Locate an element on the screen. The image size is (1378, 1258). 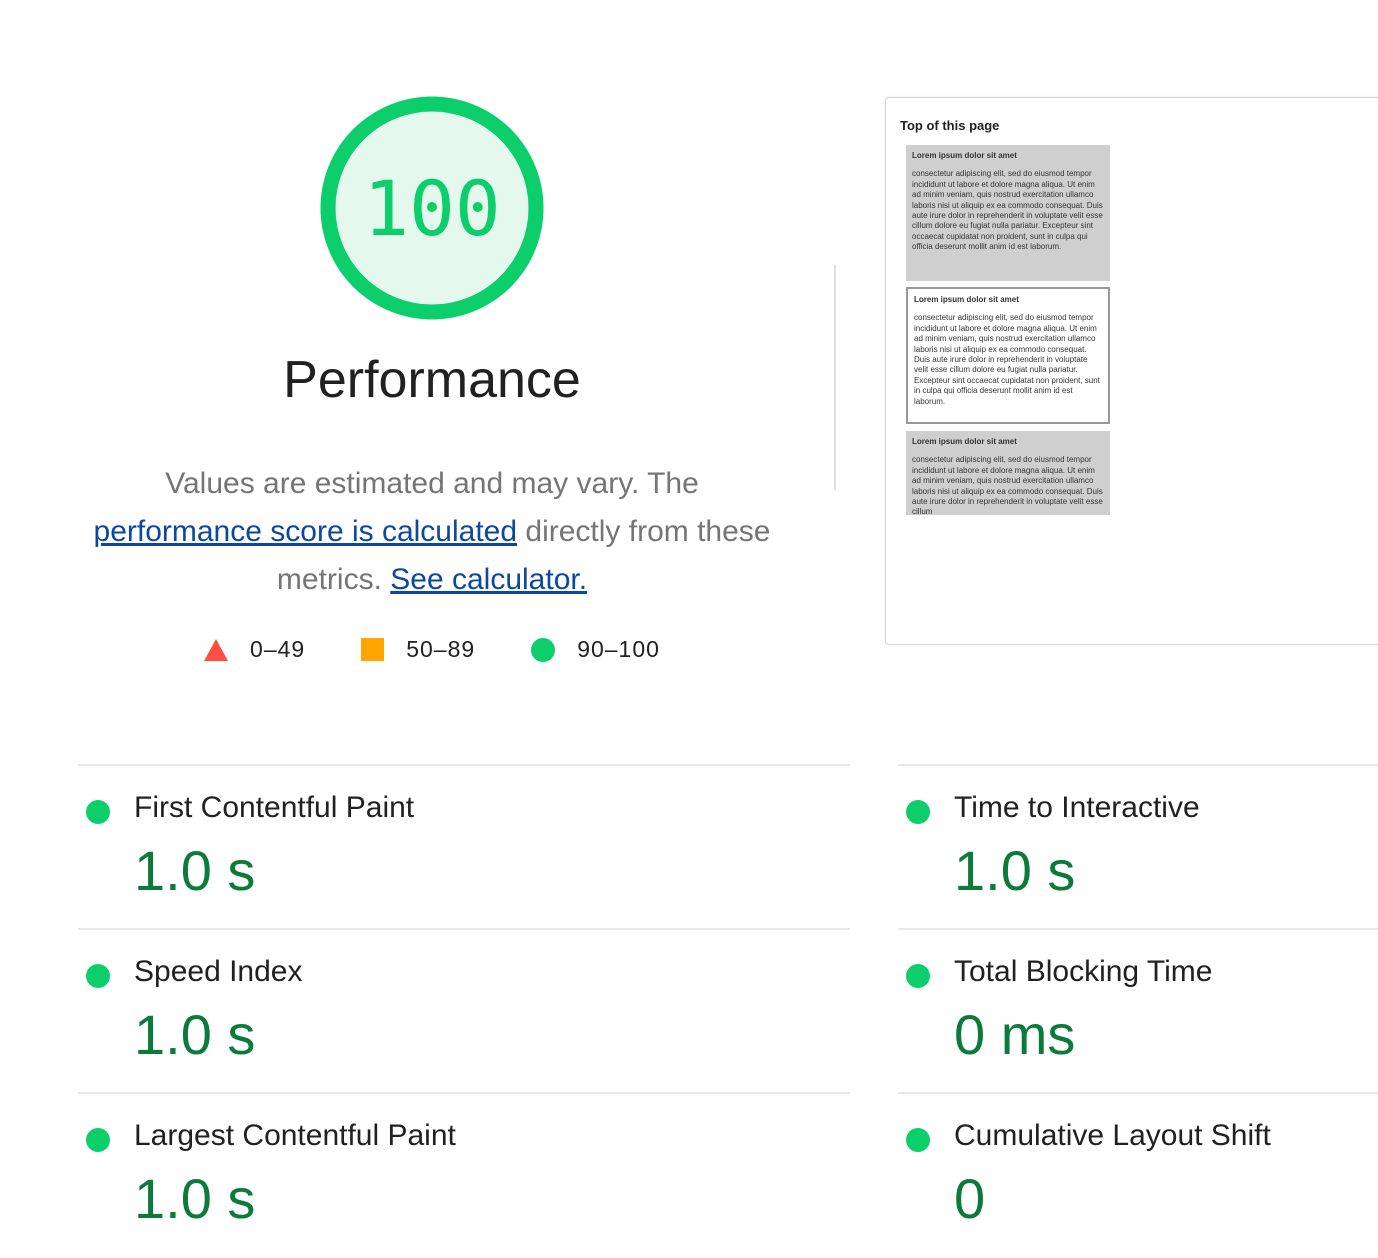
metric-title: Speed Index is located at coordinates (218, 971).